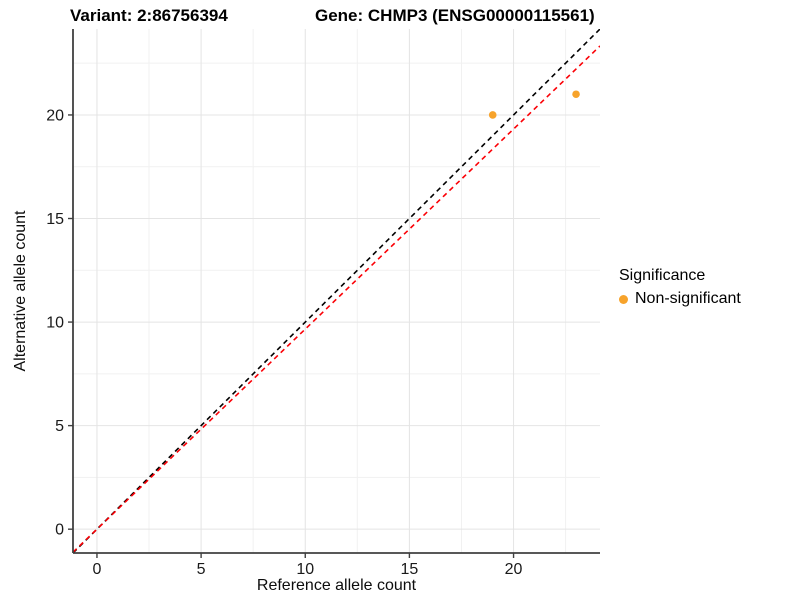 This screenshot has width=800, height=600. I want to click on y-tick-label: 5, so click(59, 426).